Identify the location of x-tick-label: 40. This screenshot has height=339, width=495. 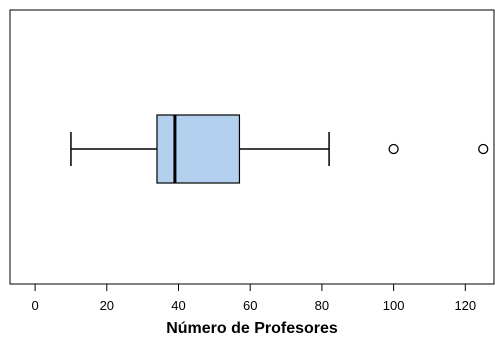
(178, 305).